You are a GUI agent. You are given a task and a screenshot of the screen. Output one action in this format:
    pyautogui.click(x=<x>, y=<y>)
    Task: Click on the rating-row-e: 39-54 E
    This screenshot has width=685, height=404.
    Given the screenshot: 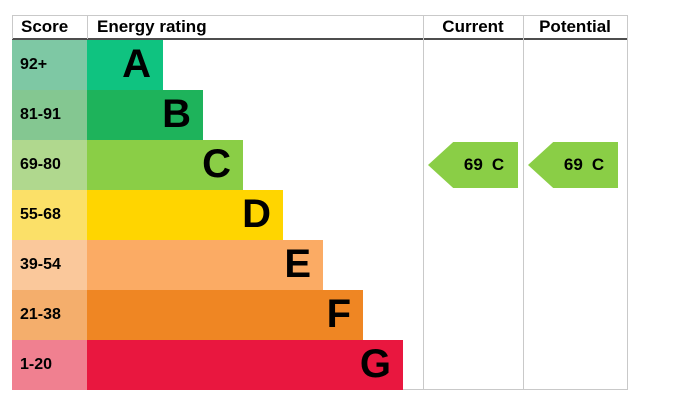 What is the action you would take?
    pyautogui.click(x=207, y=265)
    